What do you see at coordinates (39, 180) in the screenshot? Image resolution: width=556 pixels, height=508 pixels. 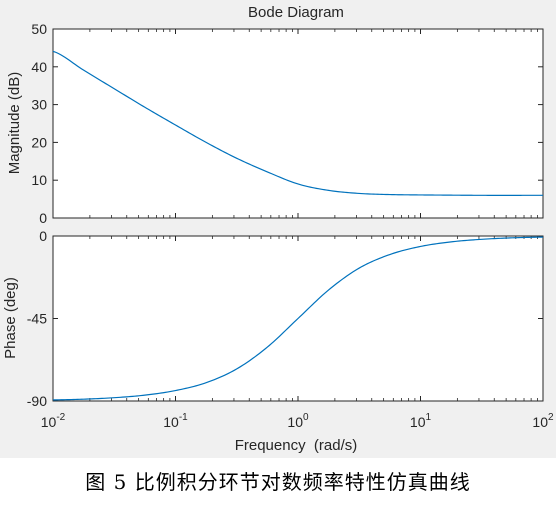 I see `y-tick-label: 10` at bounding box center [39, 180].